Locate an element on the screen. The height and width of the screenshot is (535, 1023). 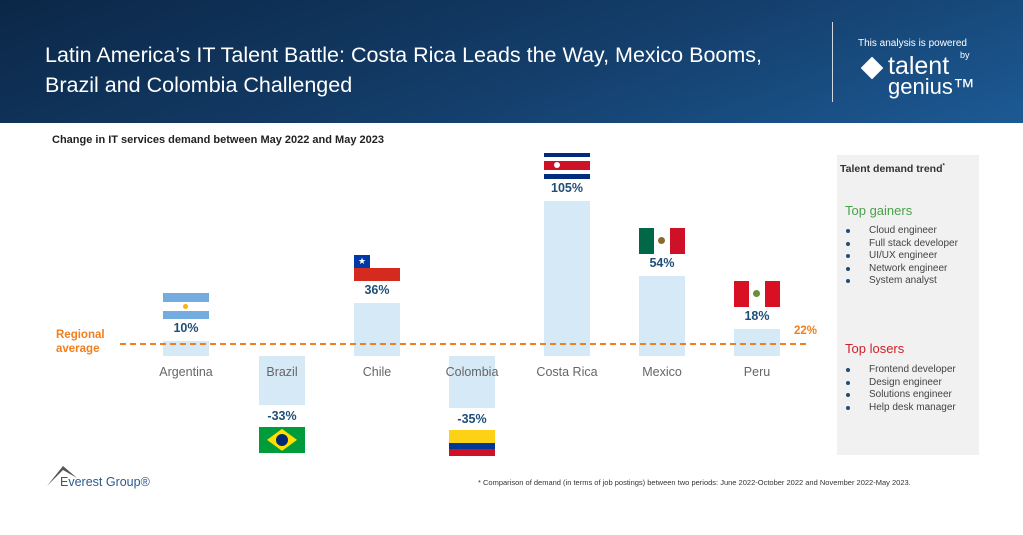
flag-costa-rica-icon is located at coordinates (567, 165).